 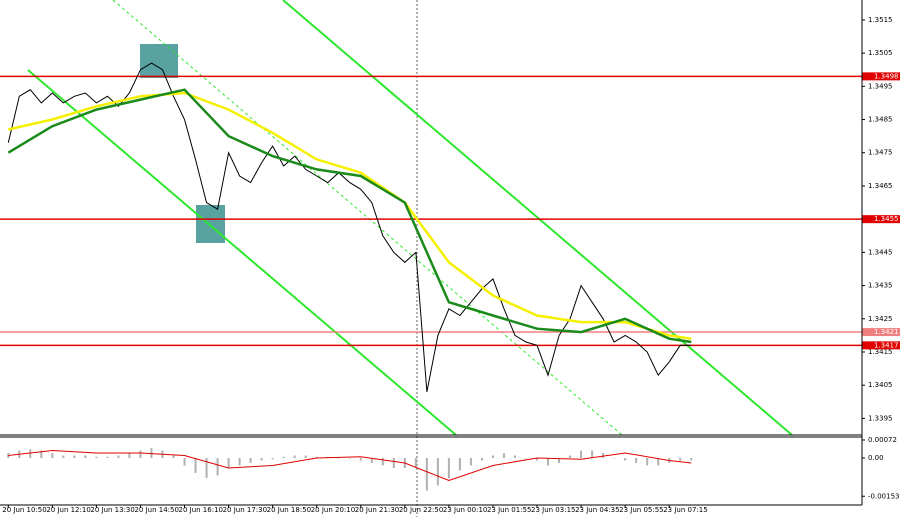 What do you see at coordinates (880, 418) in the screenshot?
I see `y-tick-label: 1.3395` at bounding box center [880, 418].